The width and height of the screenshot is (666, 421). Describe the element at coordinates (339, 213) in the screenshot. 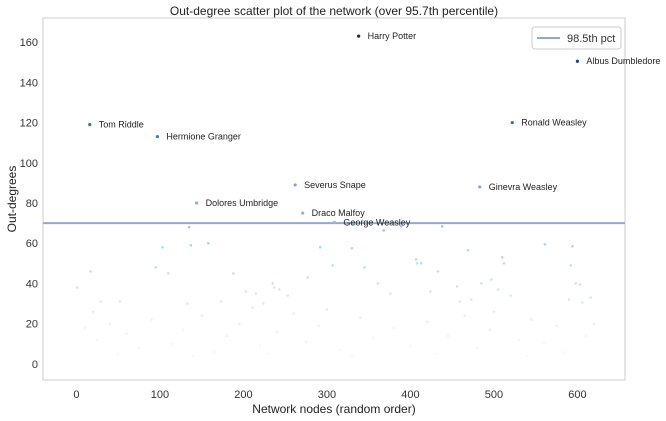

I see `point-label: Draco Malfoy` at that location.